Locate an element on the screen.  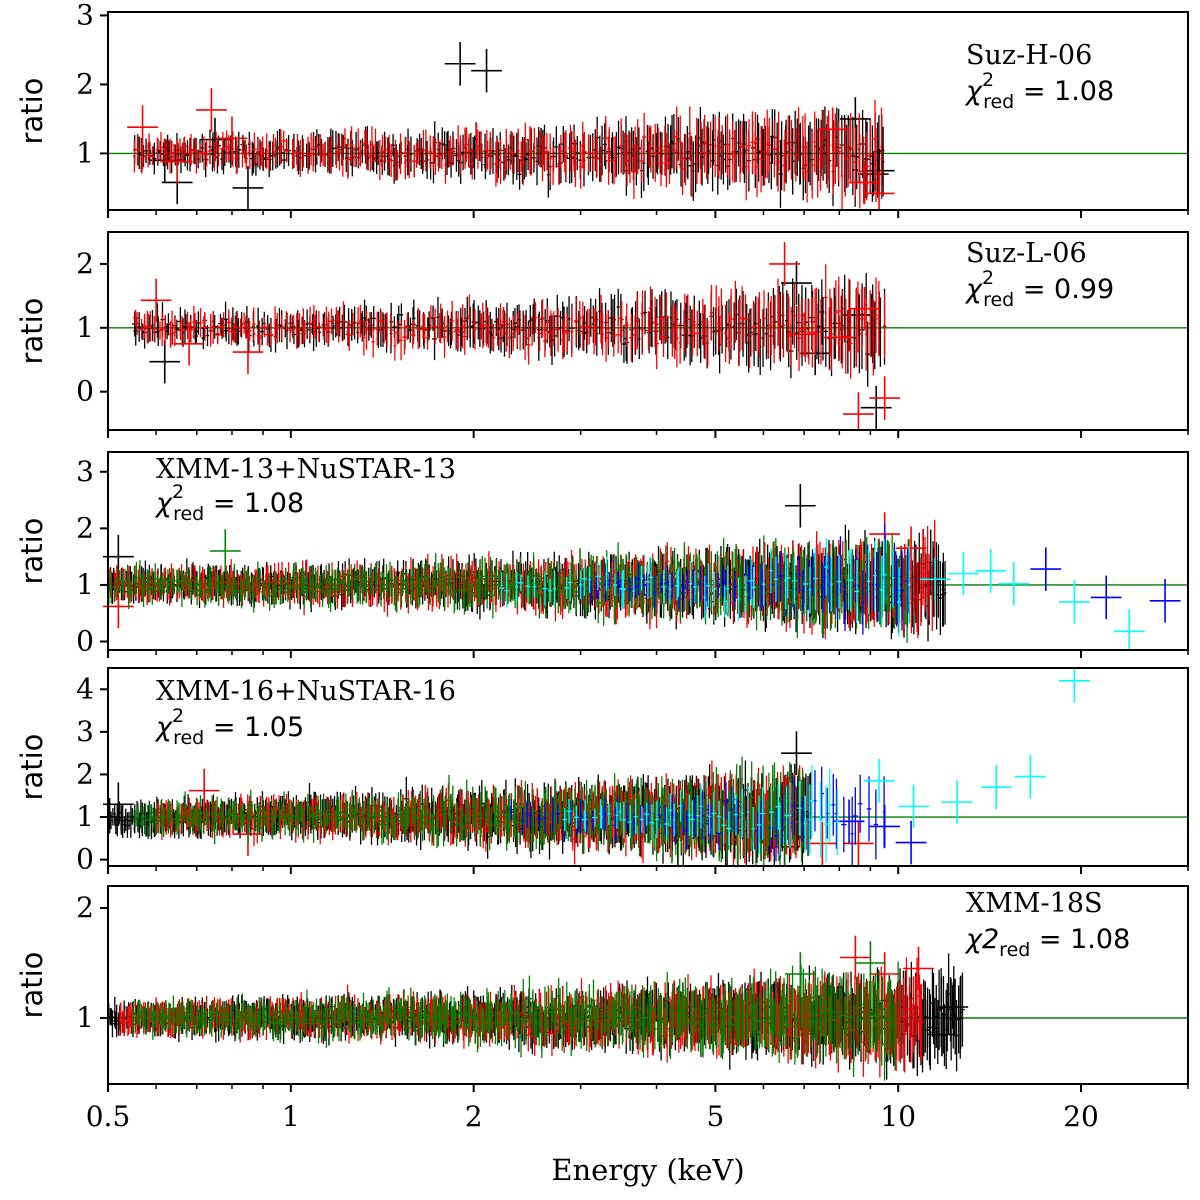
series-black is located at coordinates (514, 125).